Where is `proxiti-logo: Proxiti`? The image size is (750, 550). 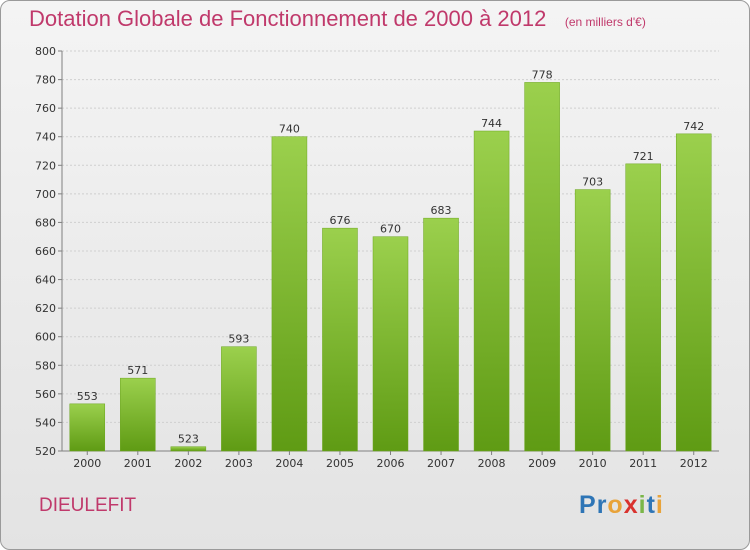
proxiti-logo: Proxiti is located at coordinates (621, 505).